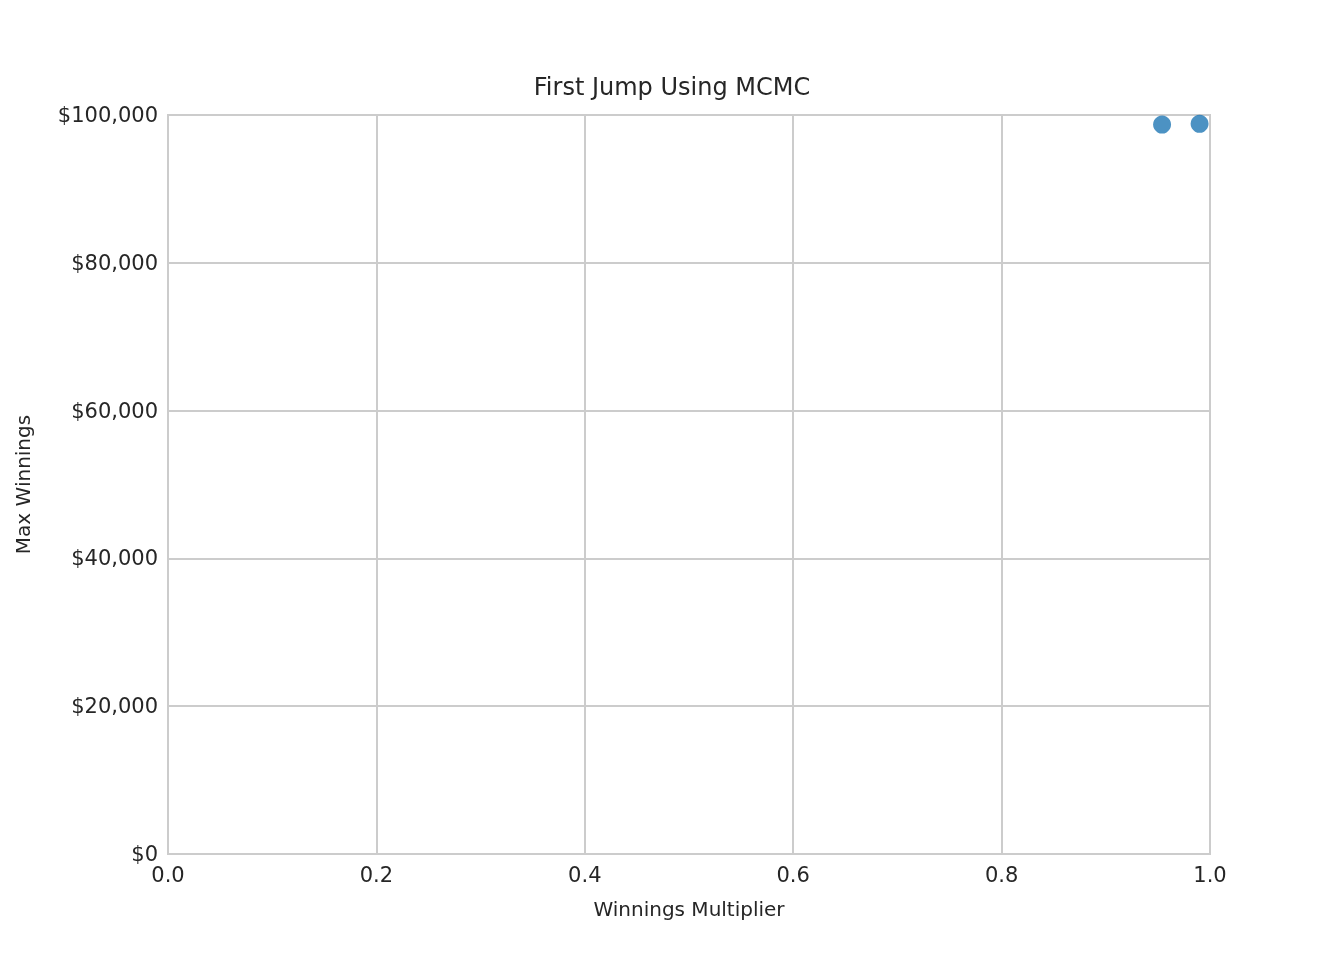  Describe the element at coordinates (23, 484) in the screenshot. I see `y-axis-title: Max Winnings` at that location.